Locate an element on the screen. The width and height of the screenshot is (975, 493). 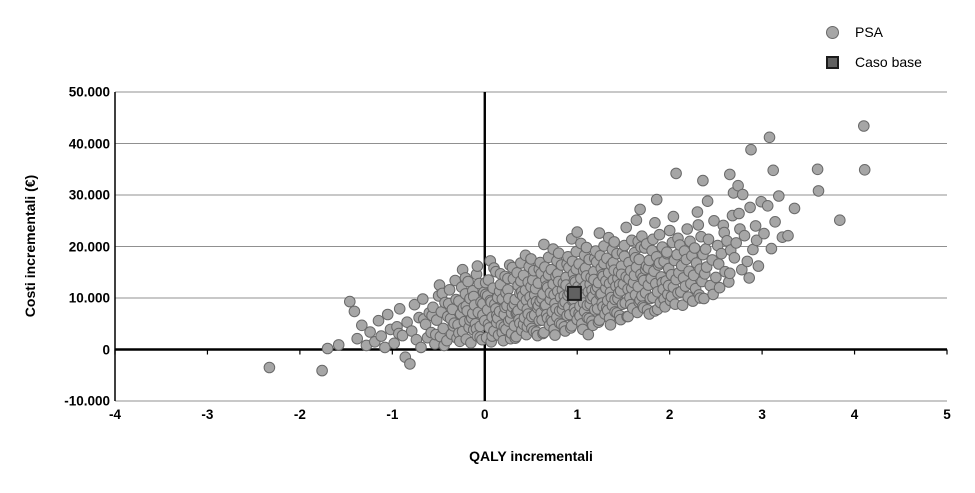
x-tick-label: -2 is located at coordinates (299, 414).